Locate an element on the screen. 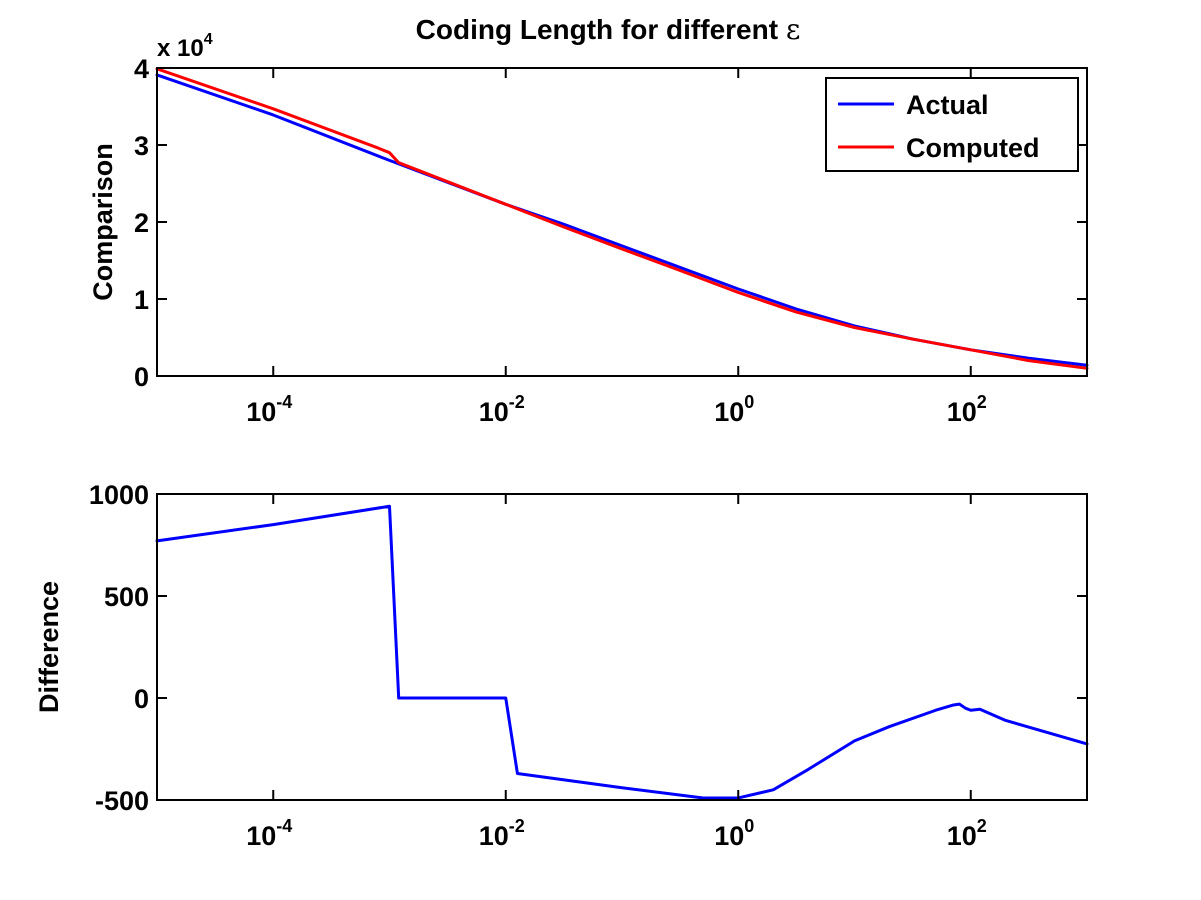 Image resolution: width=1201 pixels, height=900 pixels. comparison-y-tick-label: 3 is located at coordinates (141, 146).